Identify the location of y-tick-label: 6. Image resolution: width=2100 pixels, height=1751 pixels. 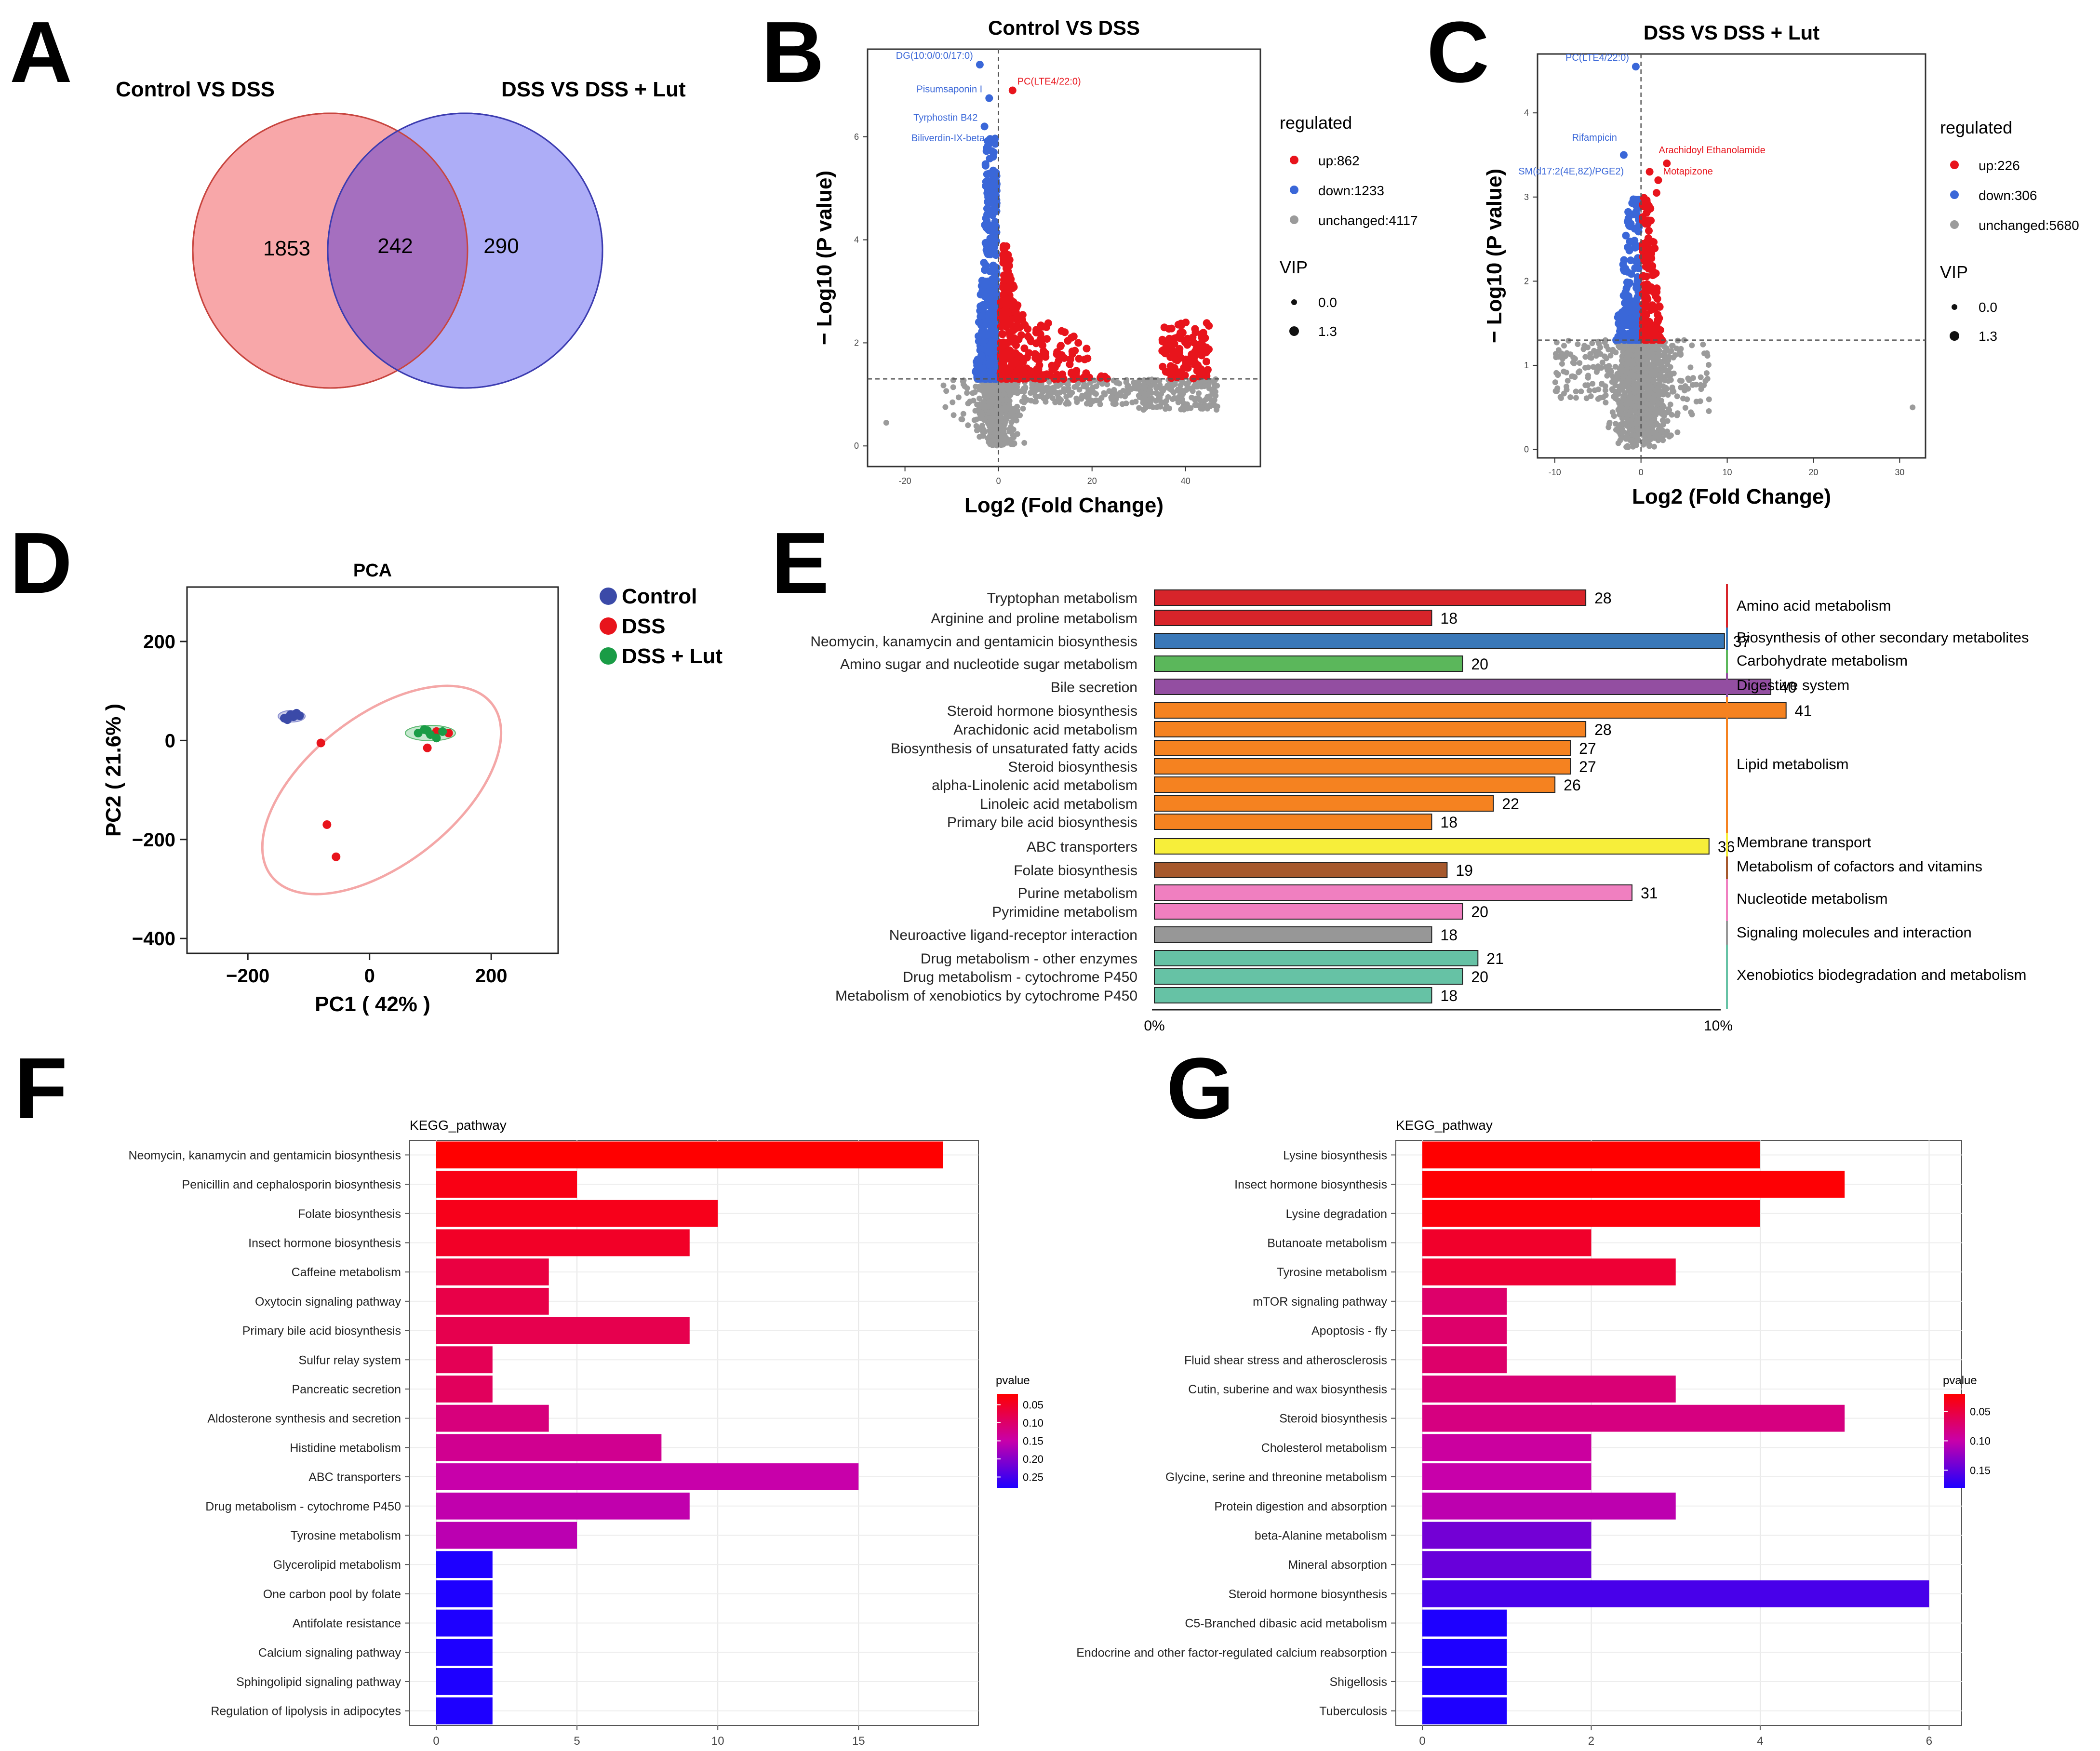
(856, 137).